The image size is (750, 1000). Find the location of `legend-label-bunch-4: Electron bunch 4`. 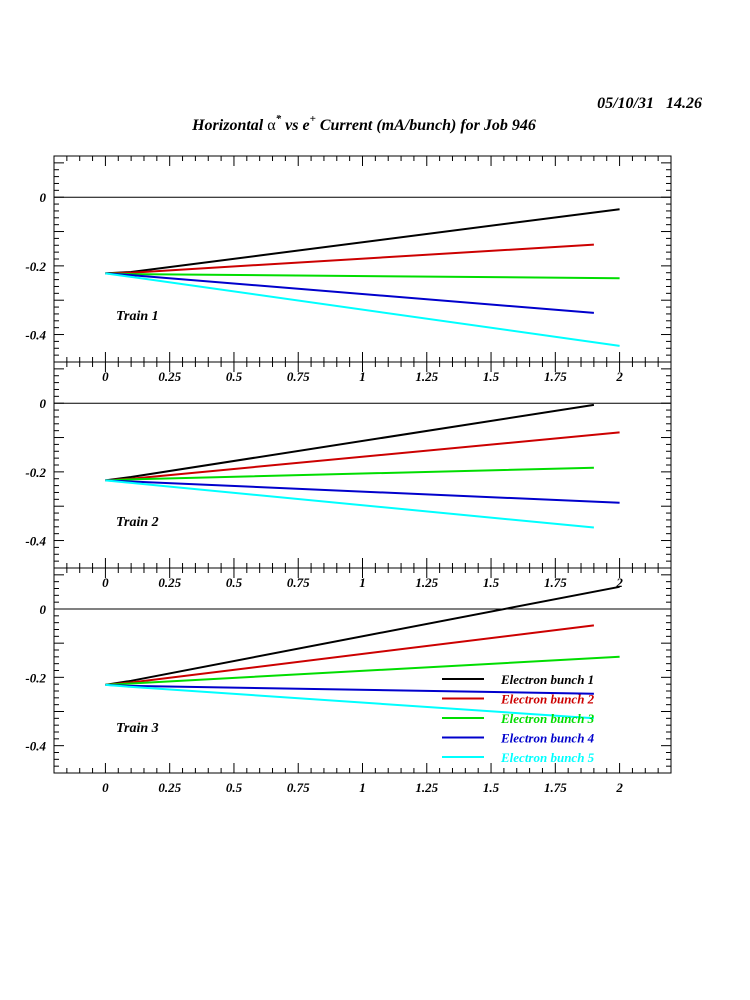

legend-label-bunch-4: Electron bunch 4 is located at coordinates (547, 738).